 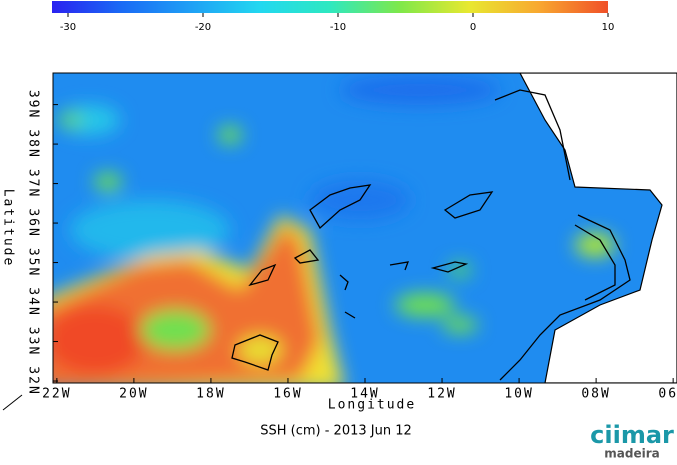 What do you see at coordinates (33, 104) in the screenshot?
I see `y-tick-label: 39N` at bounding box center [33, 104].